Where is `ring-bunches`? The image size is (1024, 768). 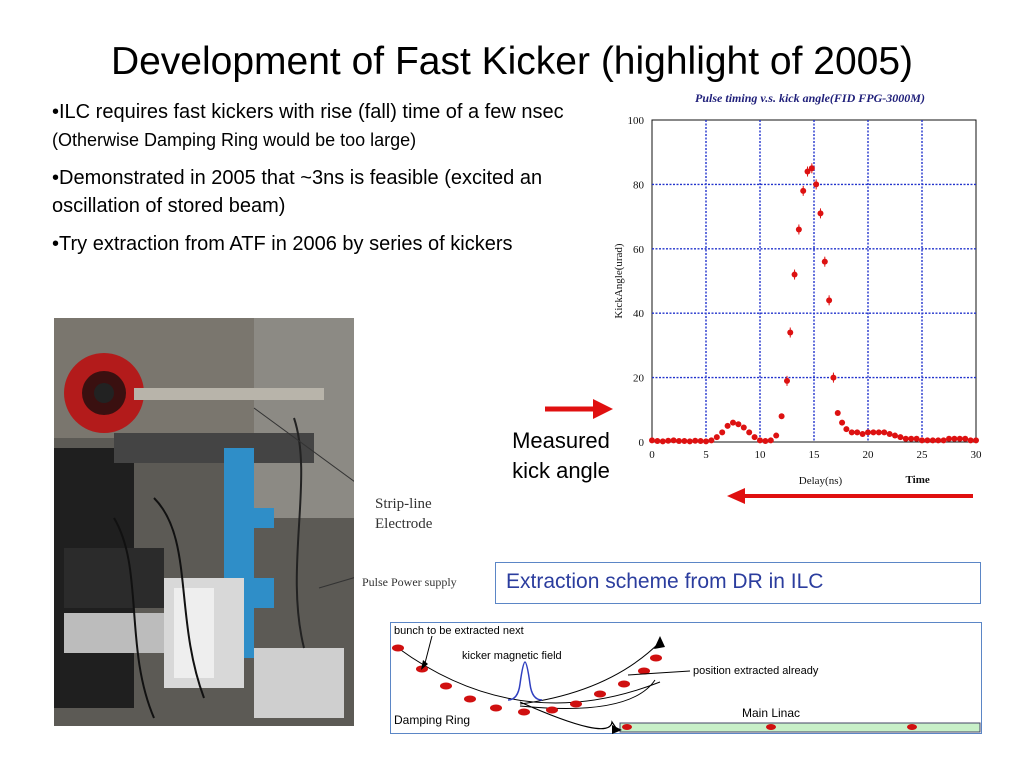 ring-bunches is located at coordinates (527, 680).